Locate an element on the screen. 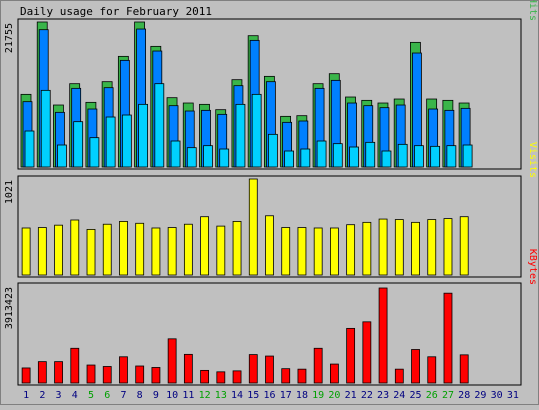 The height and width of the screenshot is (410, 539). kbytes-legend: KBytes is located at coordinates (532, 267).